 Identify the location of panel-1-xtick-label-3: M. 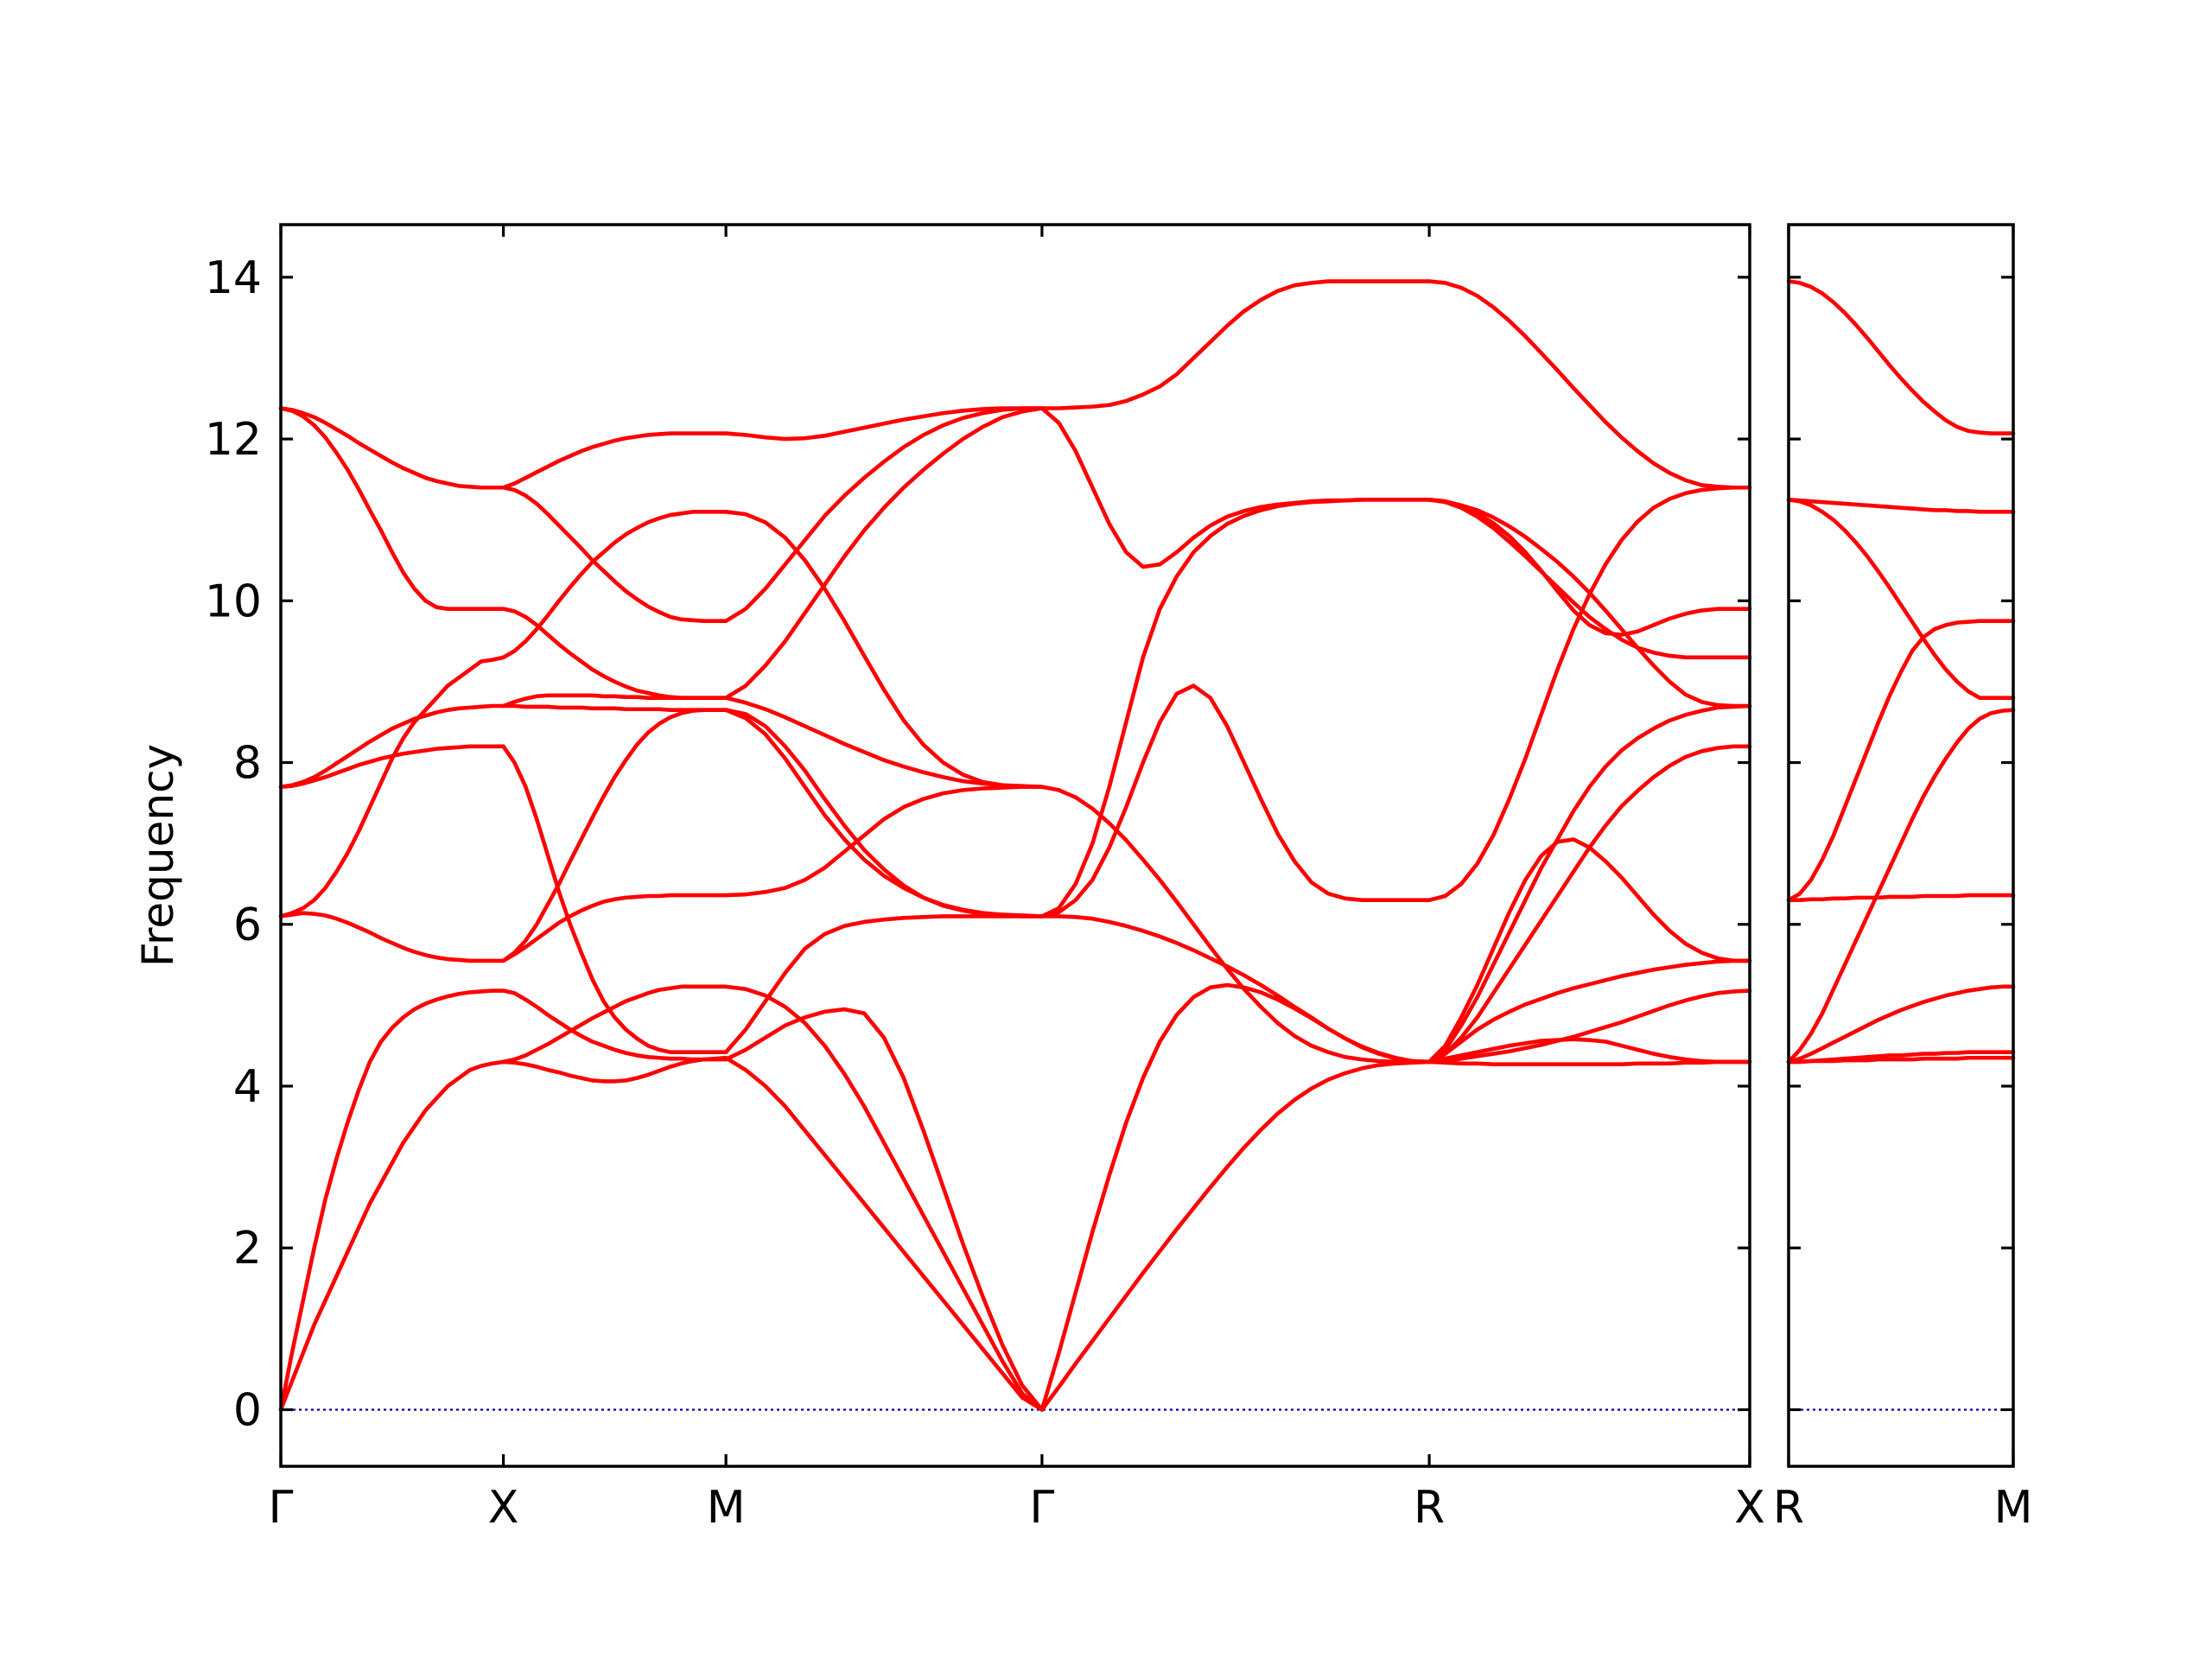
(726, 1508).